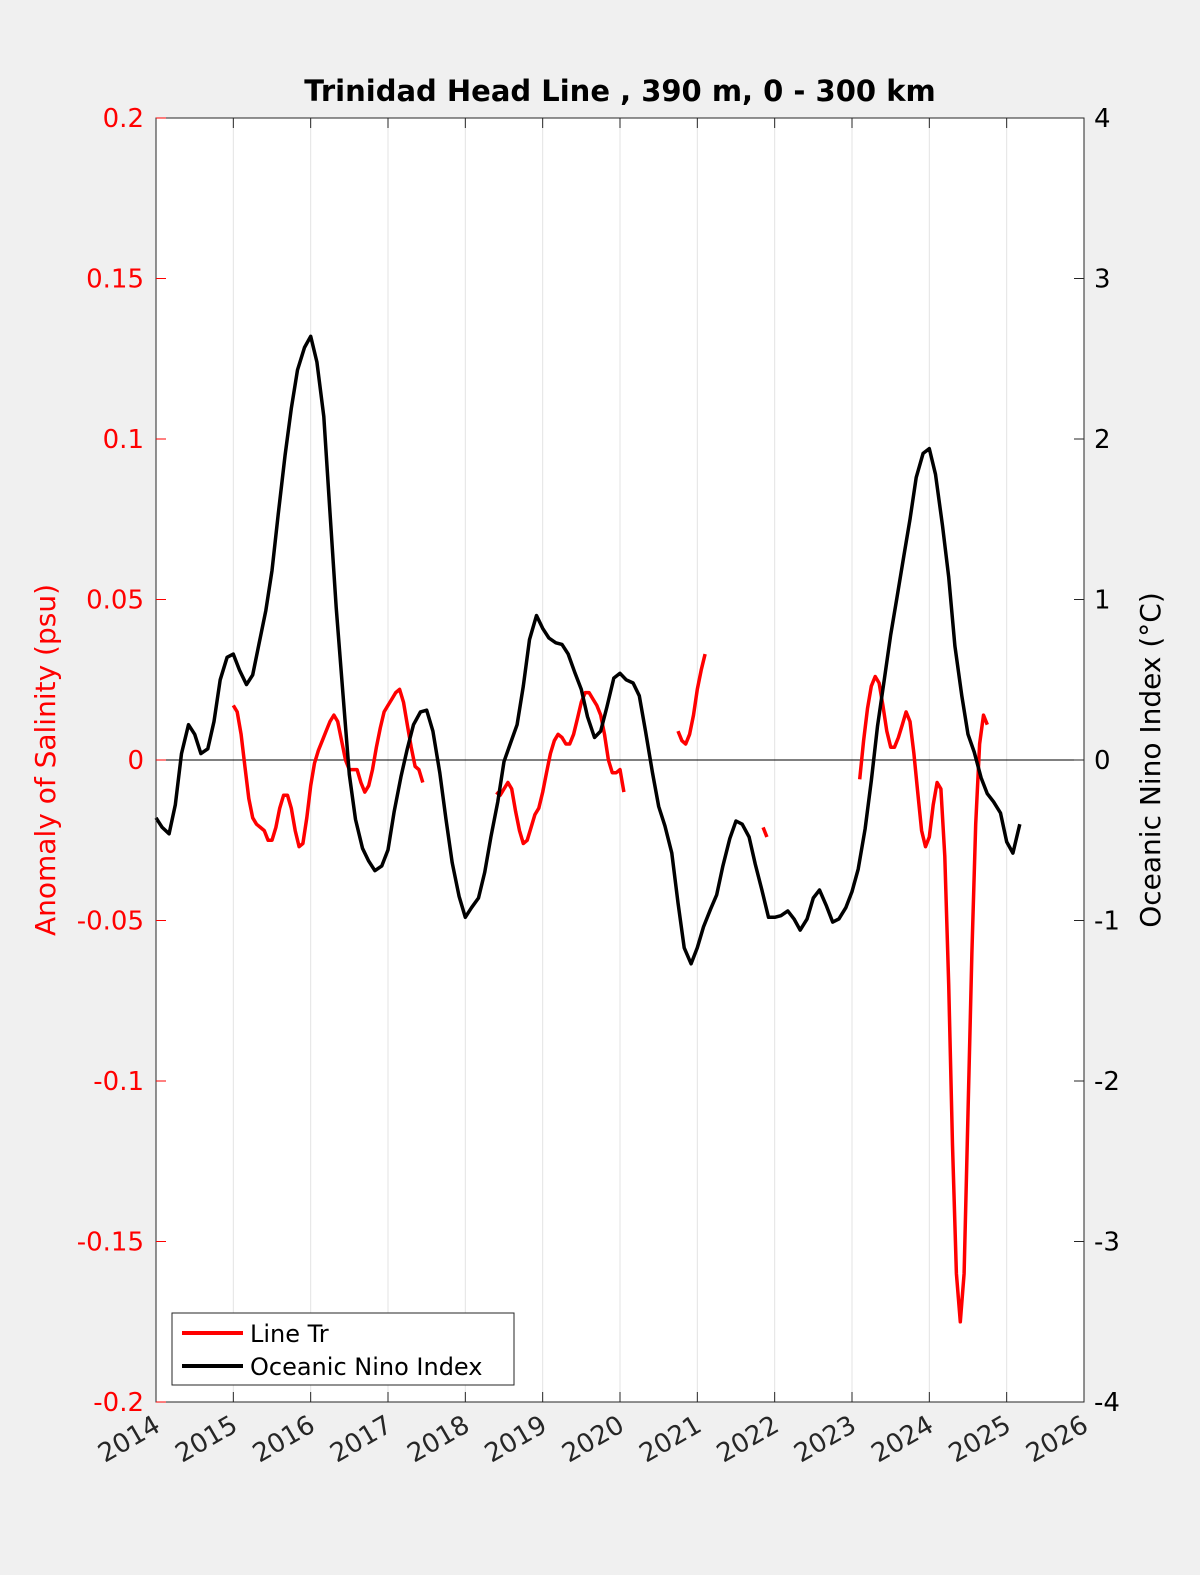 Image resolution: width=1200 pixels, height=1575 pixels. Describe the element at coordinates (123, 119) in the screenshot. I see `y-left-tick-label: 0.2` at that location.